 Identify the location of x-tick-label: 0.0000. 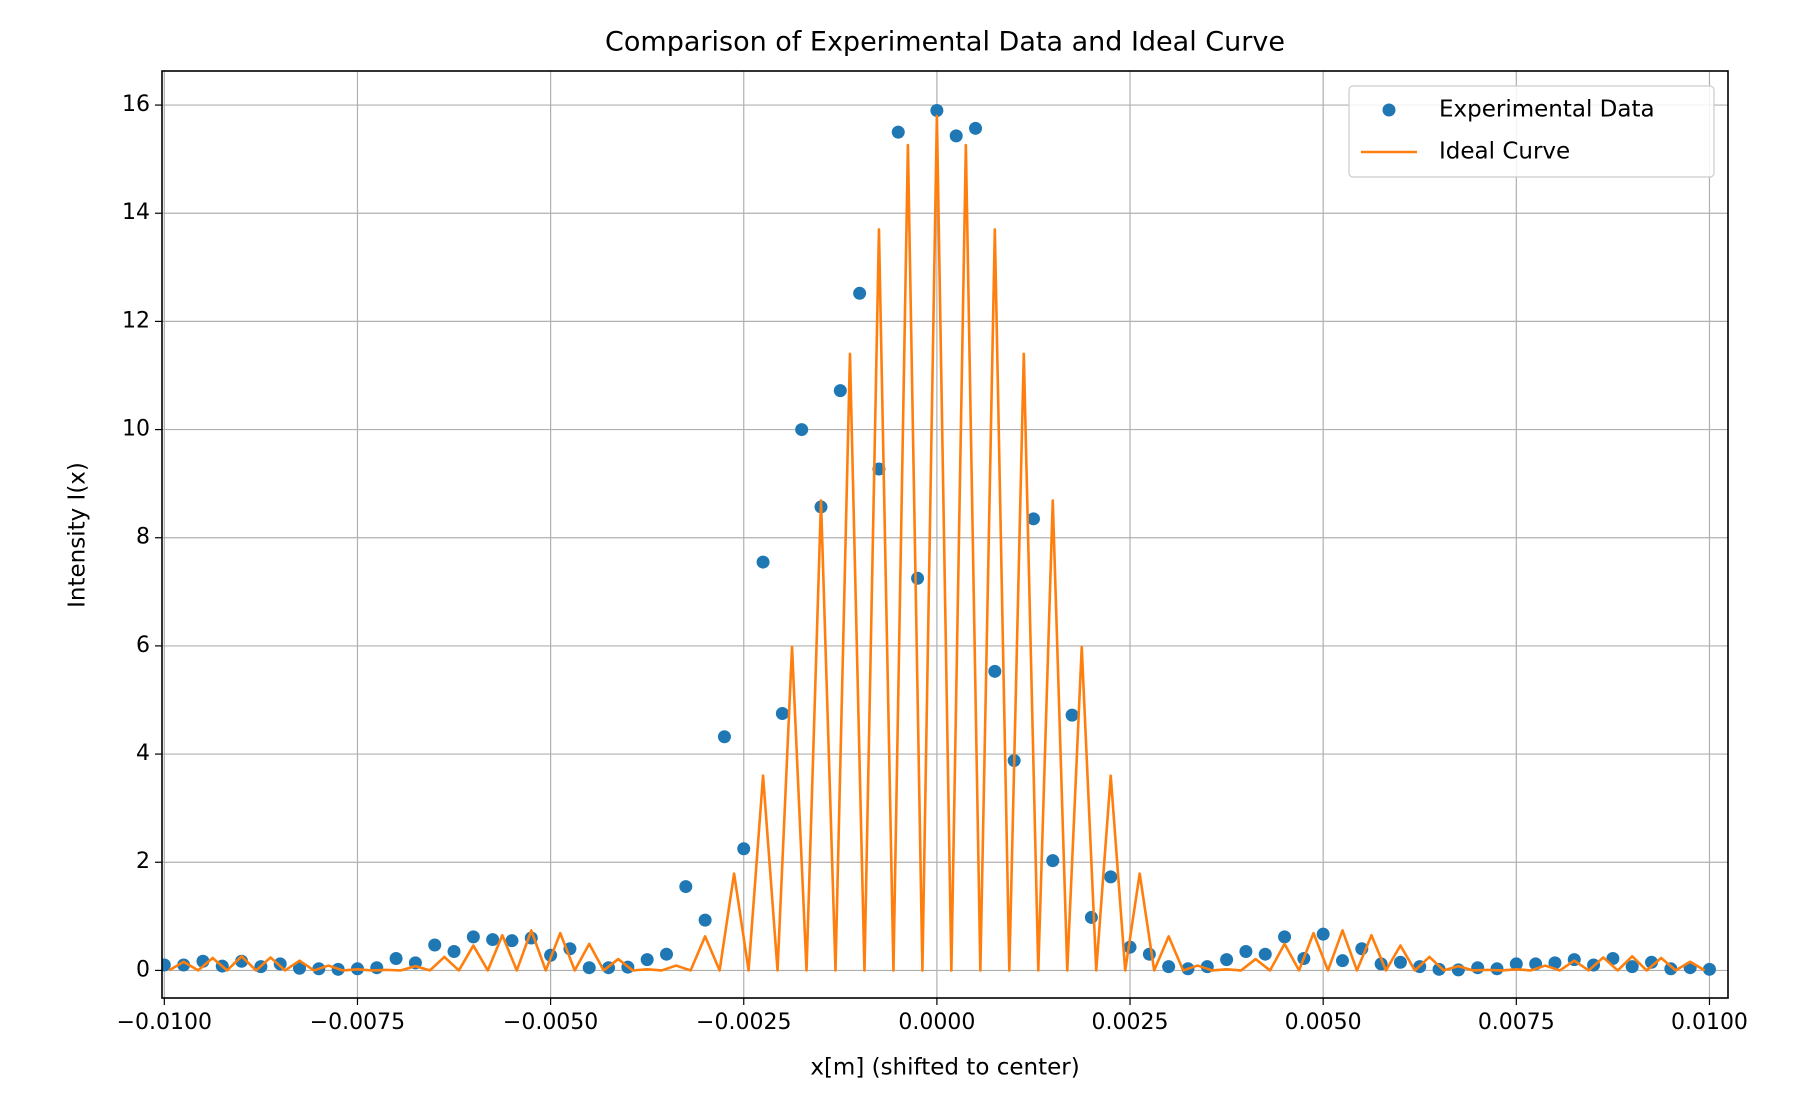
(936, 1022).